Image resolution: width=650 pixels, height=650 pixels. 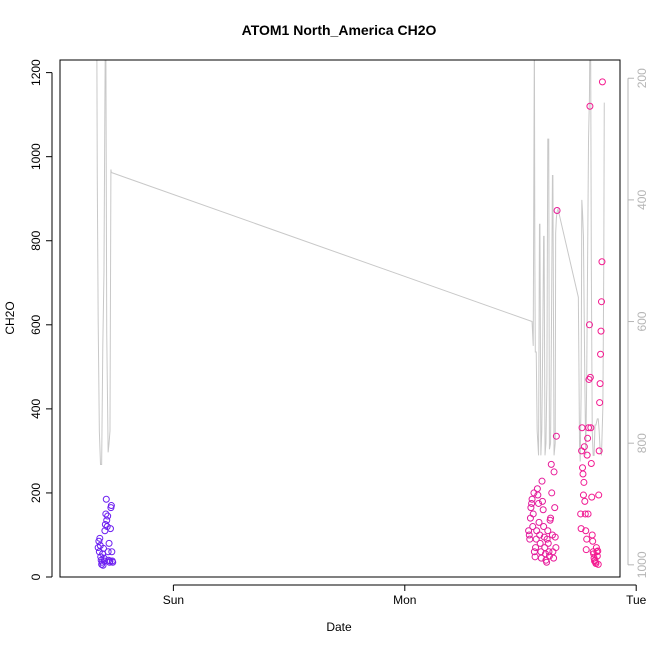 I want to click on x-tick-label: Tue, so click(x=636, y=600).